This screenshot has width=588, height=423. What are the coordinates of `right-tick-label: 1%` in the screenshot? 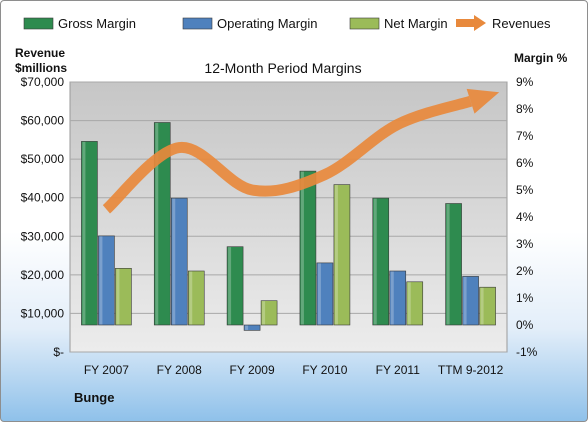 It's located at (525, 298).